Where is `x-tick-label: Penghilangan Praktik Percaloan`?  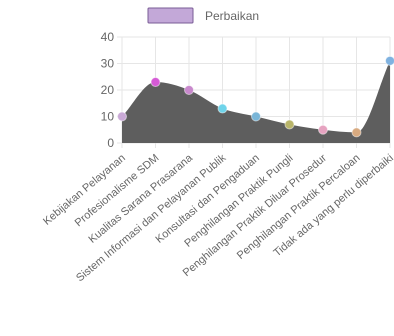 x-tick-label: Penghilangan Praktik Percaloan is located at coordinates (299, 207).